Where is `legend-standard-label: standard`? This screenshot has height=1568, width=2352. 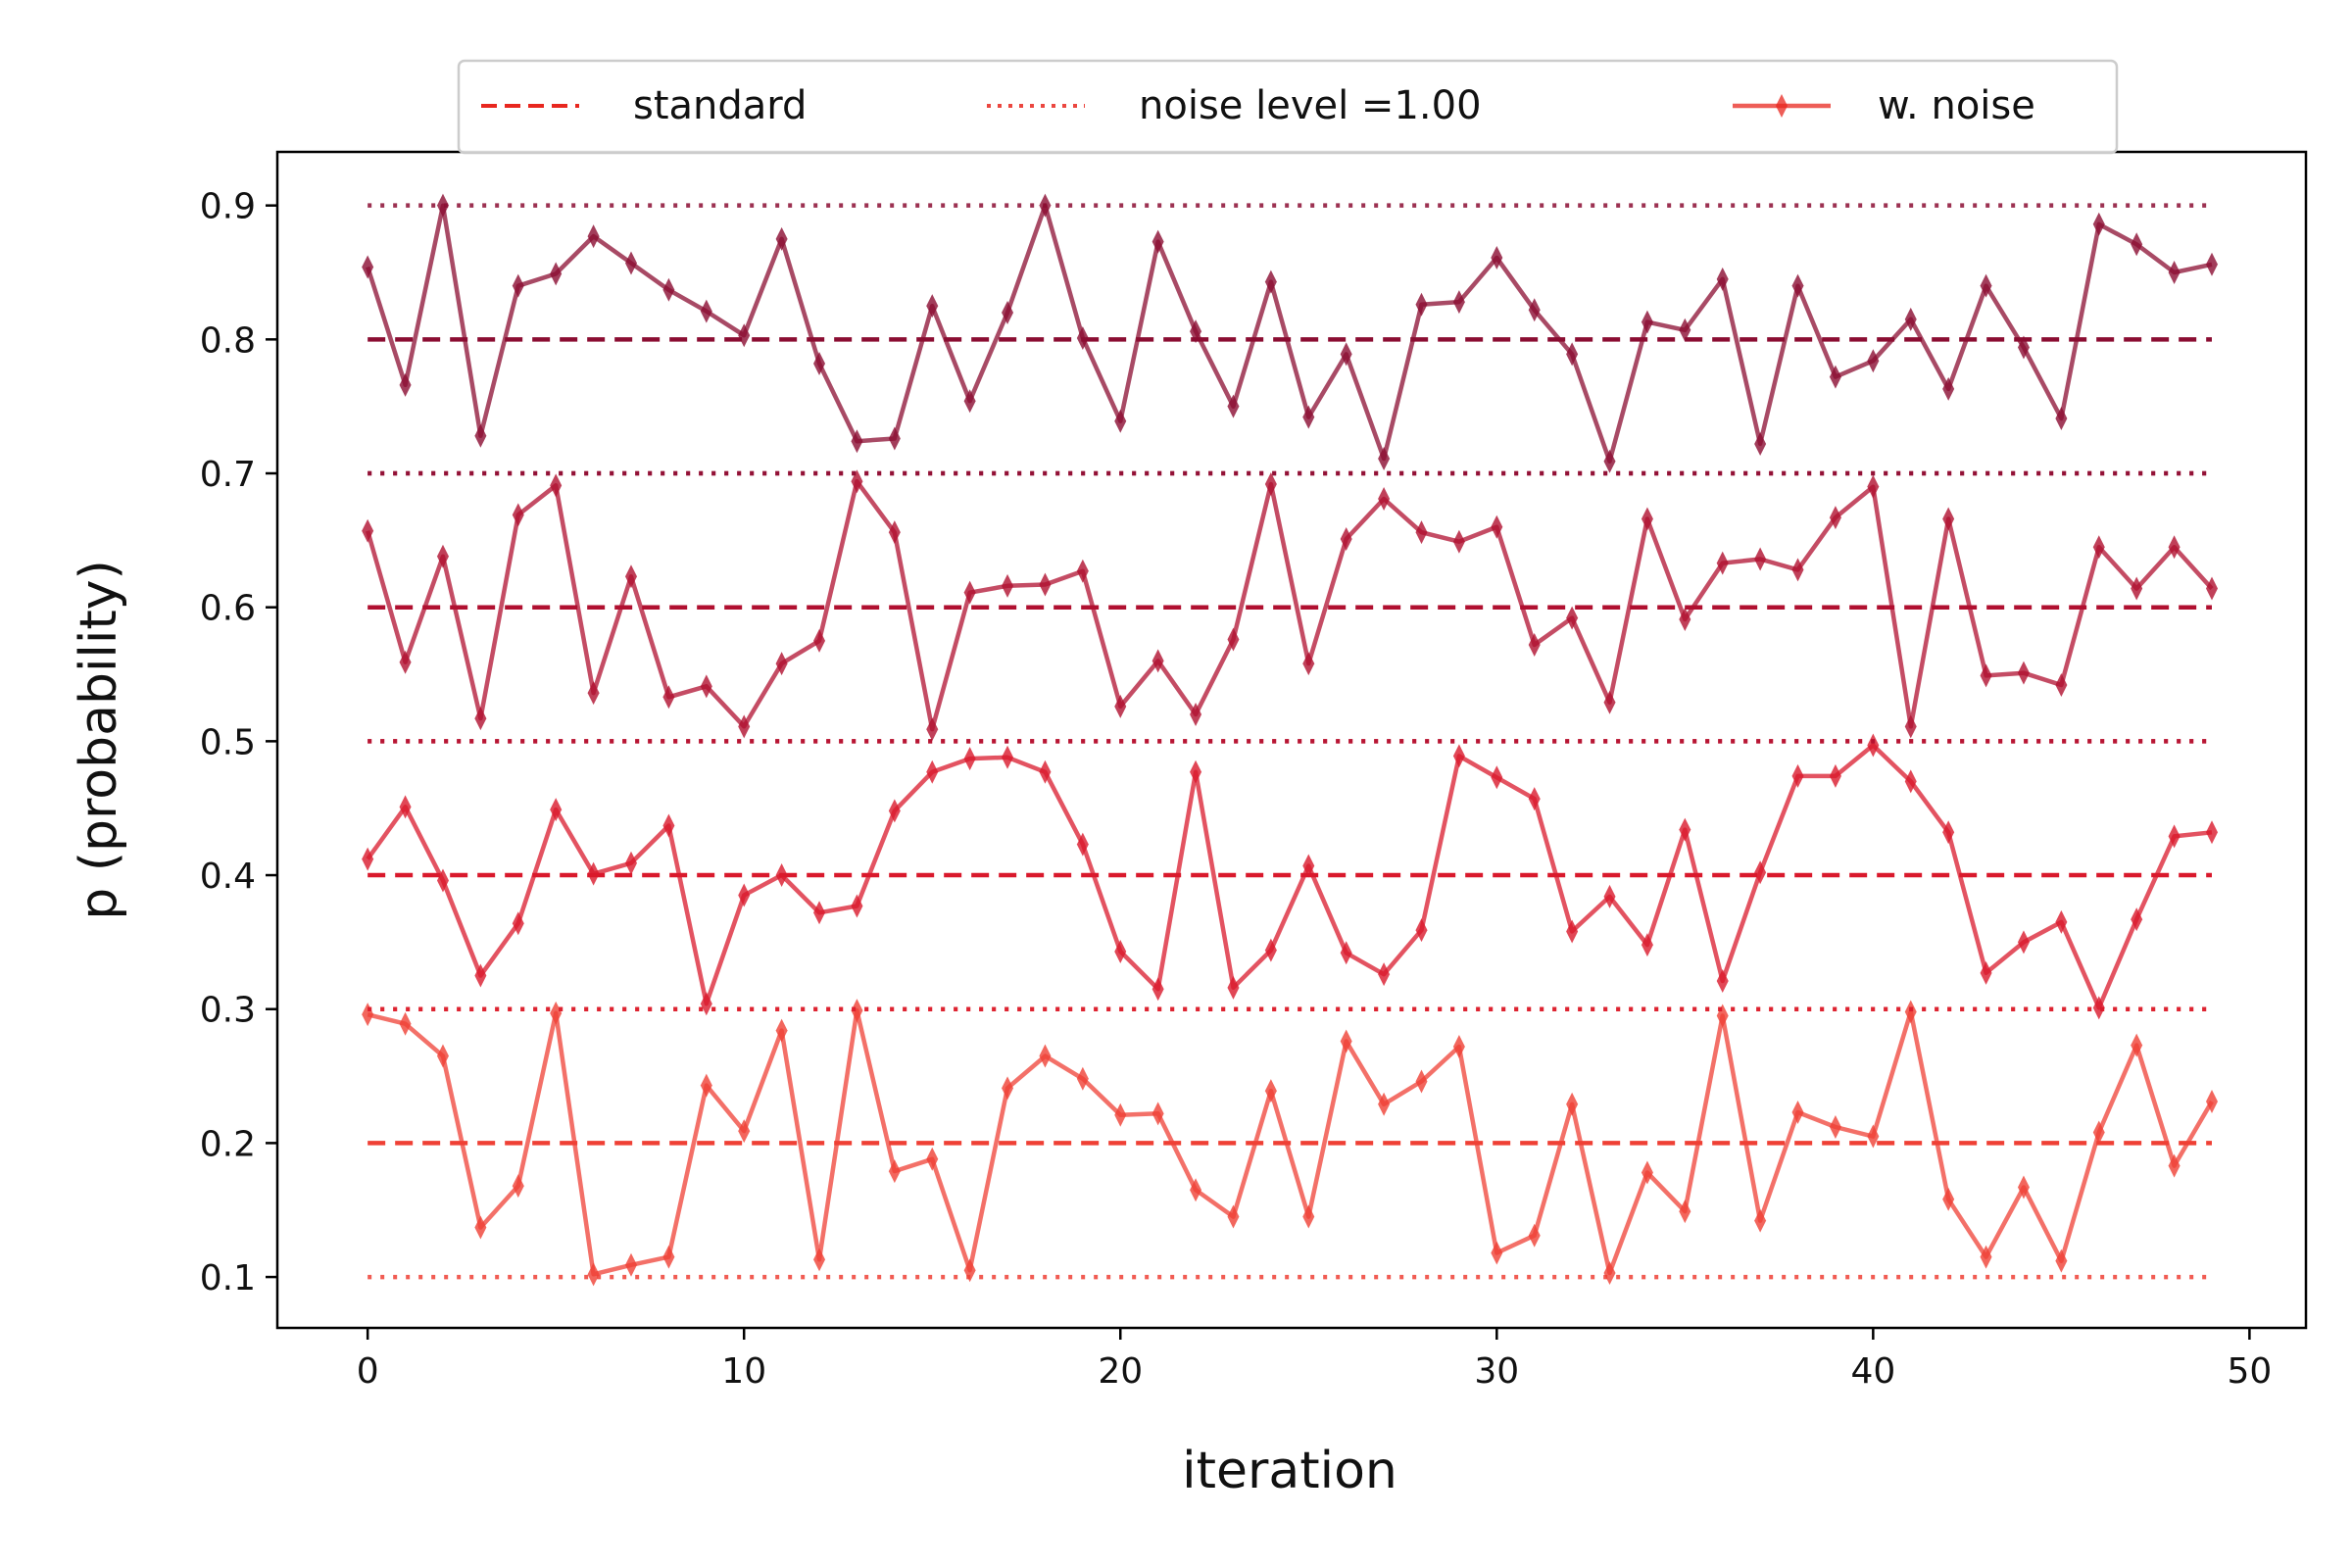
legend-standard-label: standard is located at coordinates (720, 105).